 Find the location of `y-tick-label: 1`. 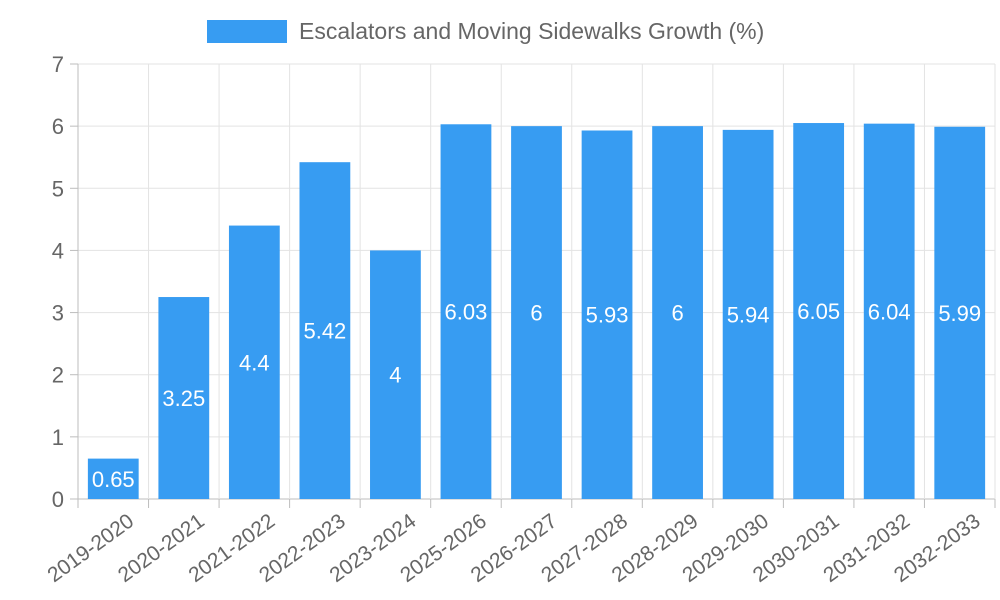

y-tick-label: 1 is located at coordinates (58, 437).